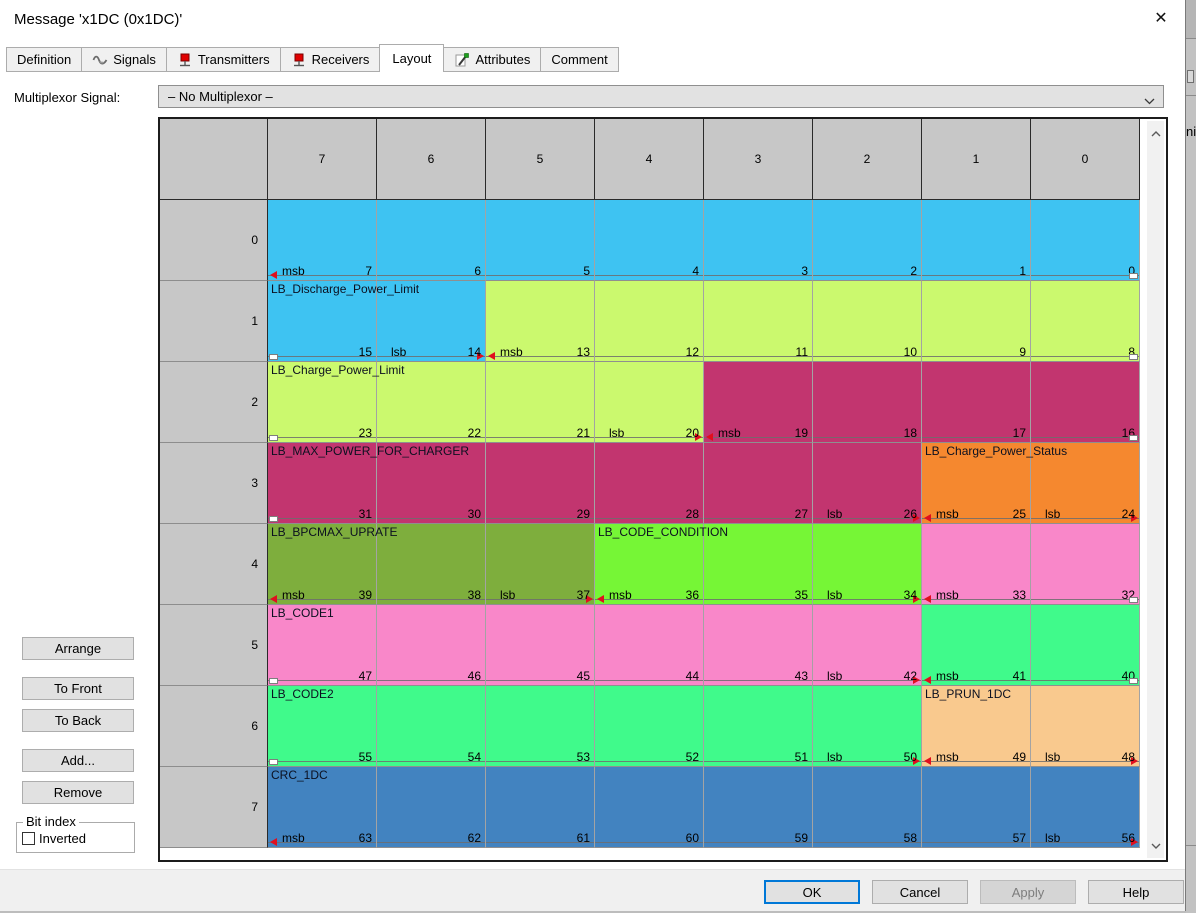 The width and height of the screenshot is (1196, 913). I want to click on remove-button: Remove, so click(78, 792).